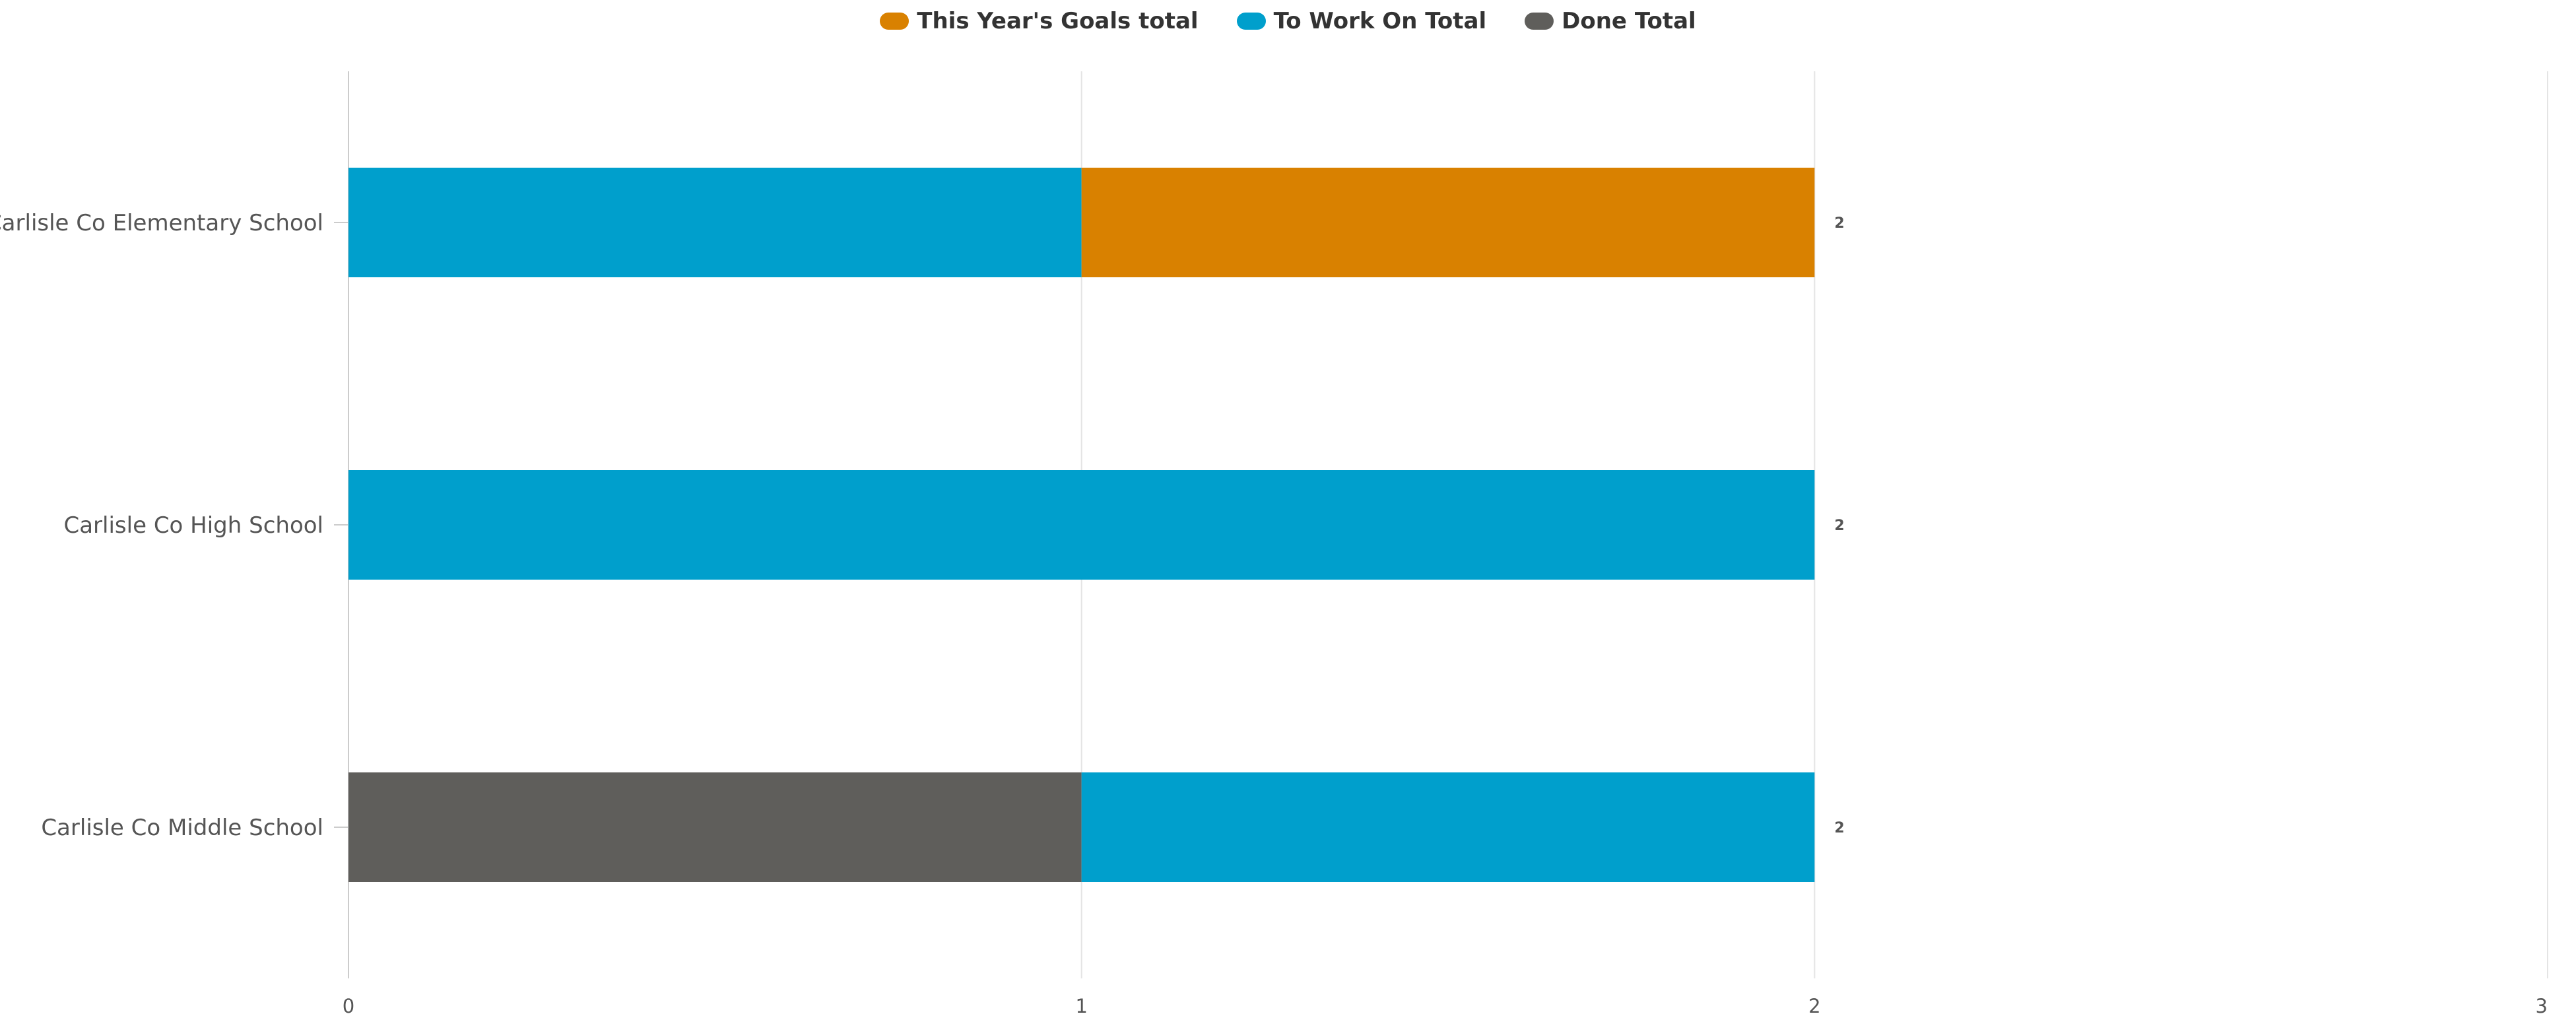  Describe the element at coordinates (1058, 21) in the screenshot. I see `legend-label-this-years-goals-total: This Year's Goals total` at that location.